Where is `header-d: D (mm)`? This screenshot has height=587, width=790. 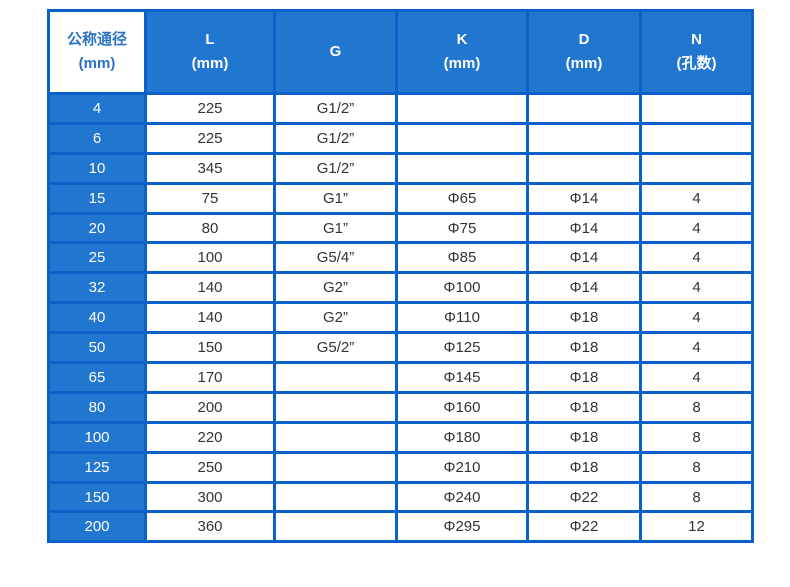
header-d: D (mm) is located at coordinates (584, 52).